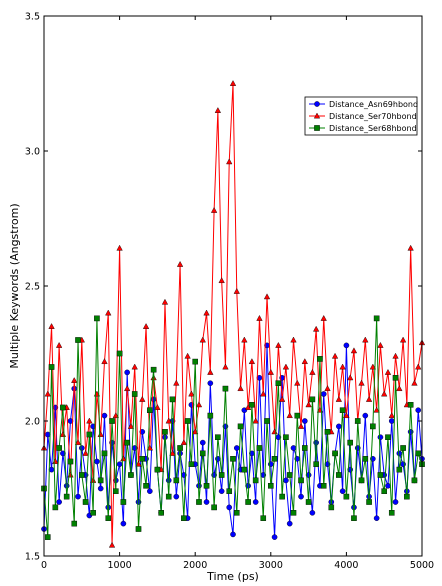 The width and height of the screenshot is (442, 586). I want to click on x-tick-label: 2000, so click(195, 565).